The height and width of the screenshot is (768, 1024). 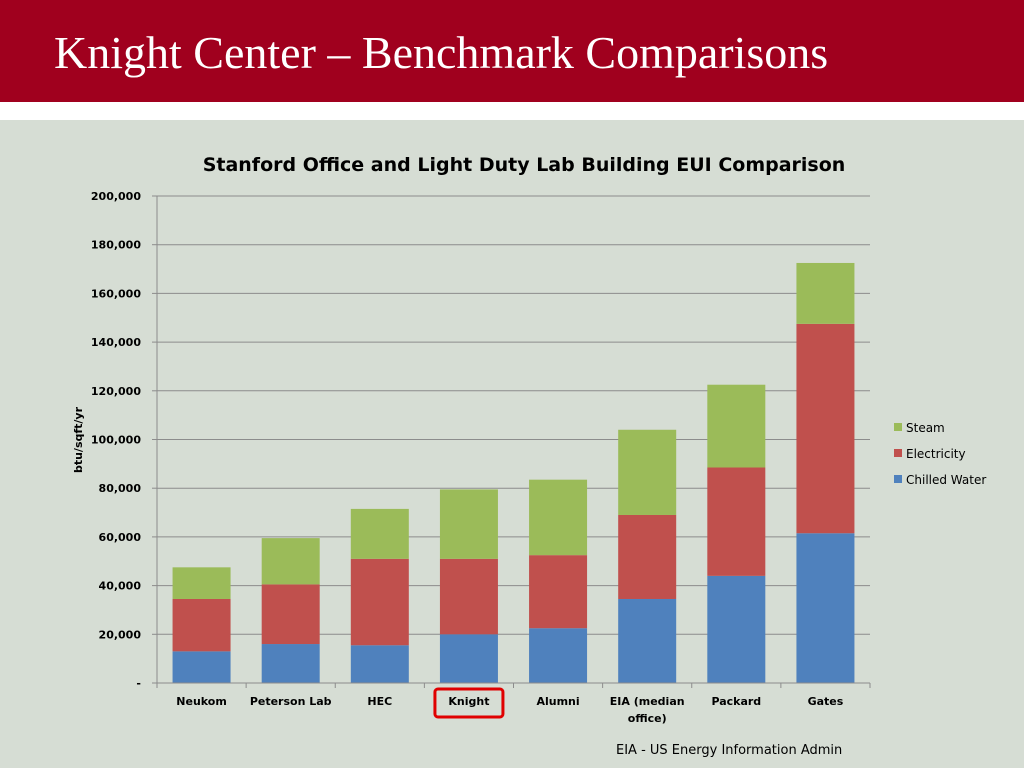 What do you see at coordinates (736, 701) in the screenshot?
I see `x-tick-label: Packard` at bounding box center [736, 701].